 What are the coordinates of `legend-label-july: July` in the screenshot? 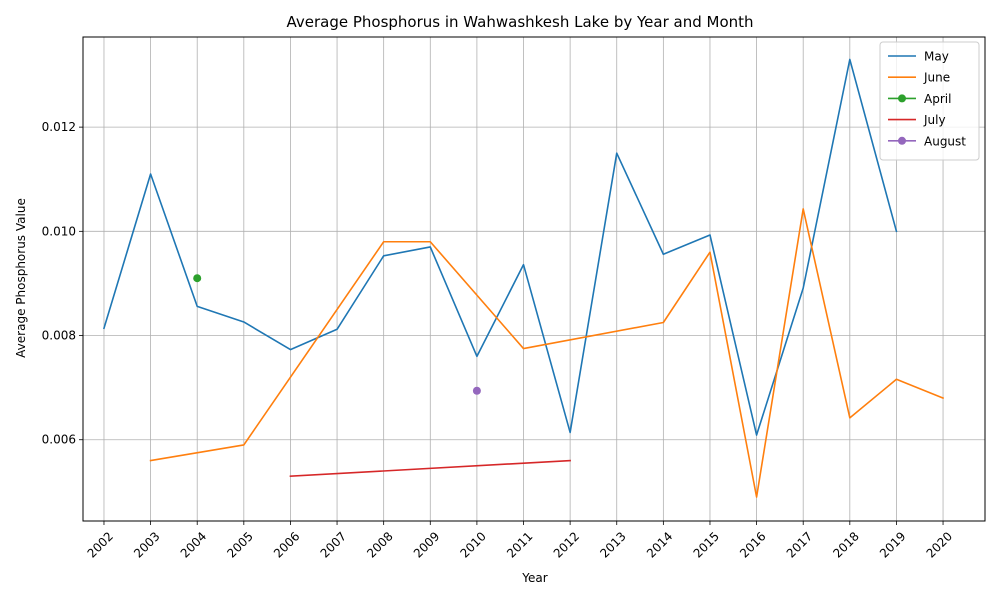 It's located at (934, 120).